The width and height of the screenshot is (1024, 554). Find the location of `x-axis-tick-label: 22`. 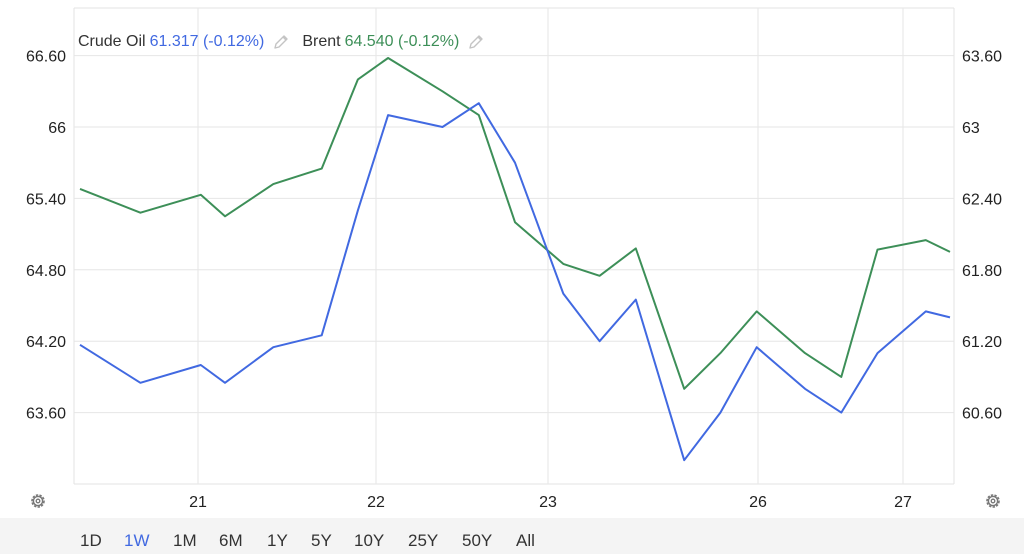

x-axis-tick-label: 22 is located at coordinates (376, 502).